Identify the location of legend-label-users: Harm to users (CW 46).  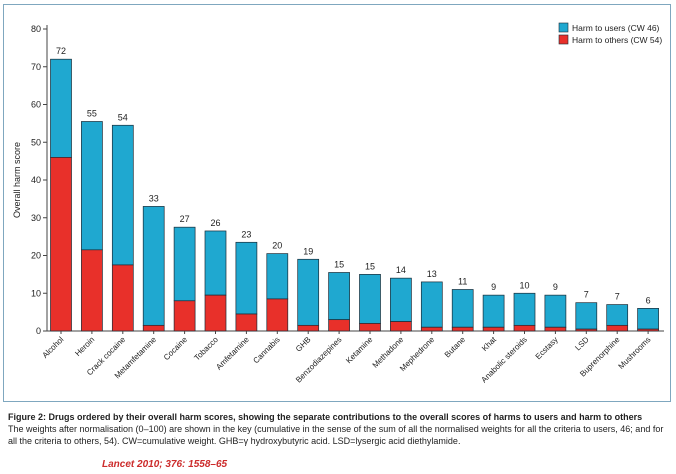
(616, 28).